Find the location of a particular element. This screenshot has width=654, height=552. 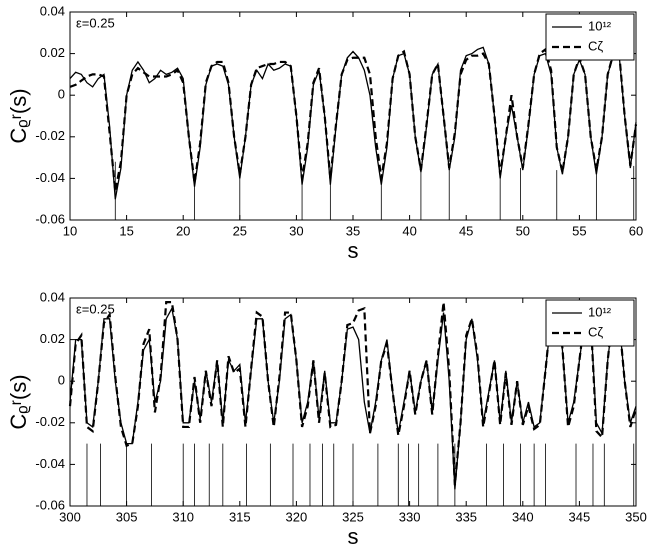

x-tick-label: 60 is located at coordinates (636, 230).